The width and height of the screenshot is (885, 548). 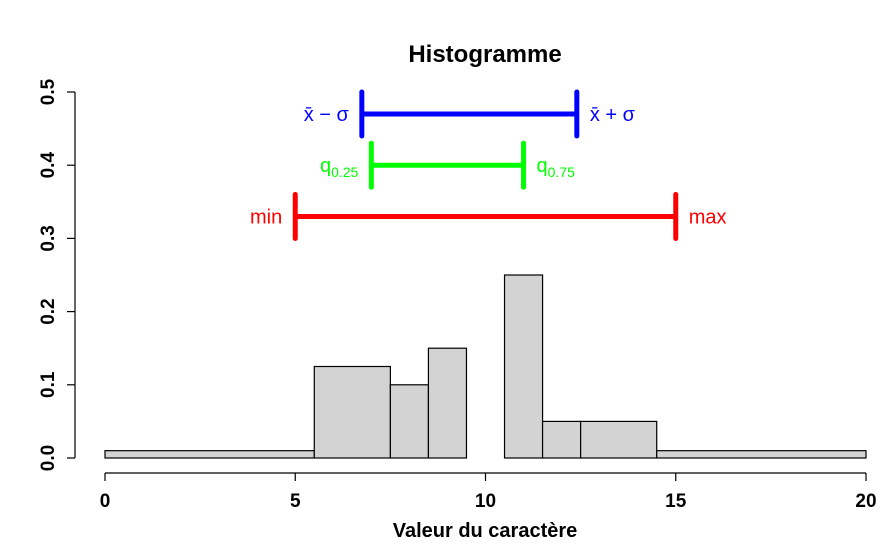 What do you see at coordinates (48, 311) in the screenshot?
I see `y-tick-label: 0.2` at bounding box center [48, 311].